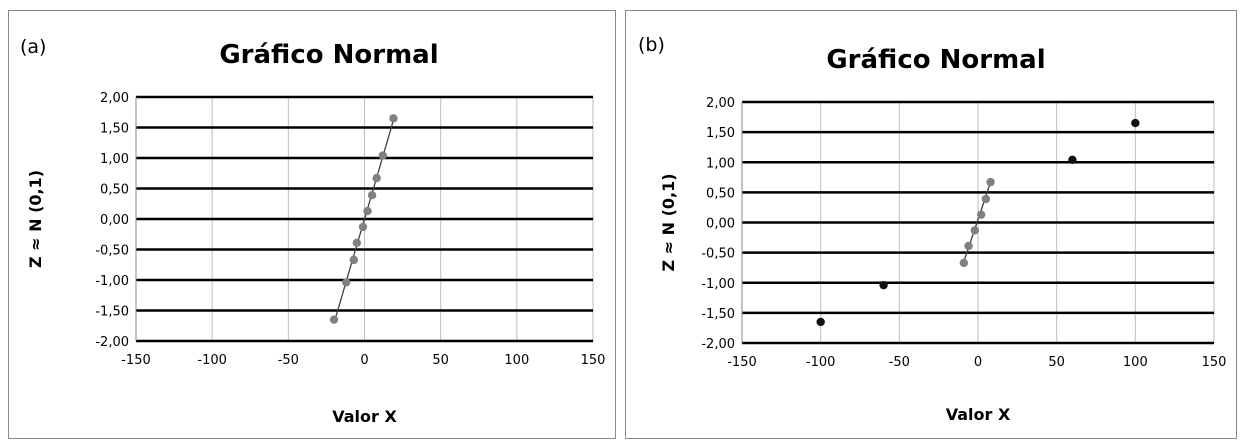 The width and height of the screenshot is (1245, 443). Describe the element at coordinates (651, 45) in the screenshot. I see `panel-label: (b)` at that location.